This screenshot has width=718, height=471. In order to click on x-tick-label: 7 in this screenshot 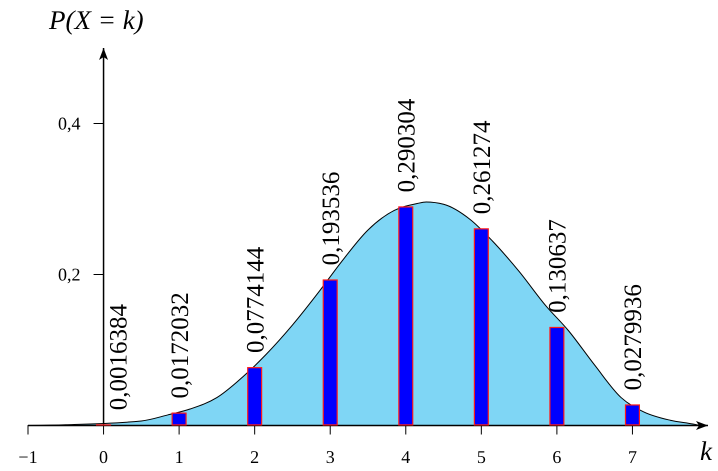, I will do `click(632, 456)`.